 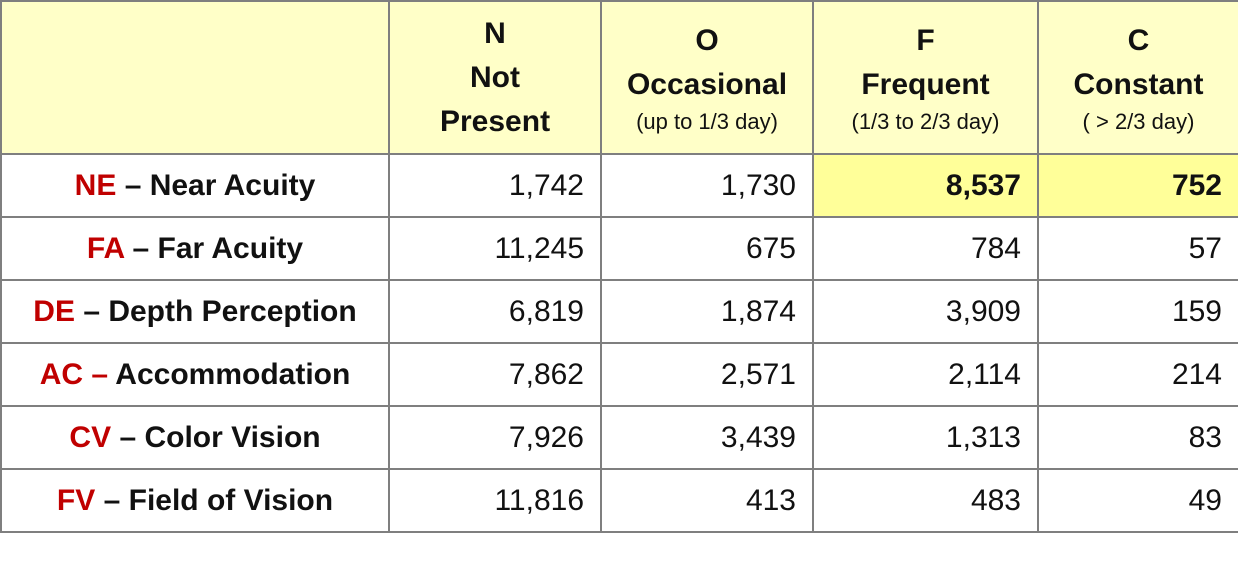 I want to click on value-cell: 675, so click(x=707, y=248).